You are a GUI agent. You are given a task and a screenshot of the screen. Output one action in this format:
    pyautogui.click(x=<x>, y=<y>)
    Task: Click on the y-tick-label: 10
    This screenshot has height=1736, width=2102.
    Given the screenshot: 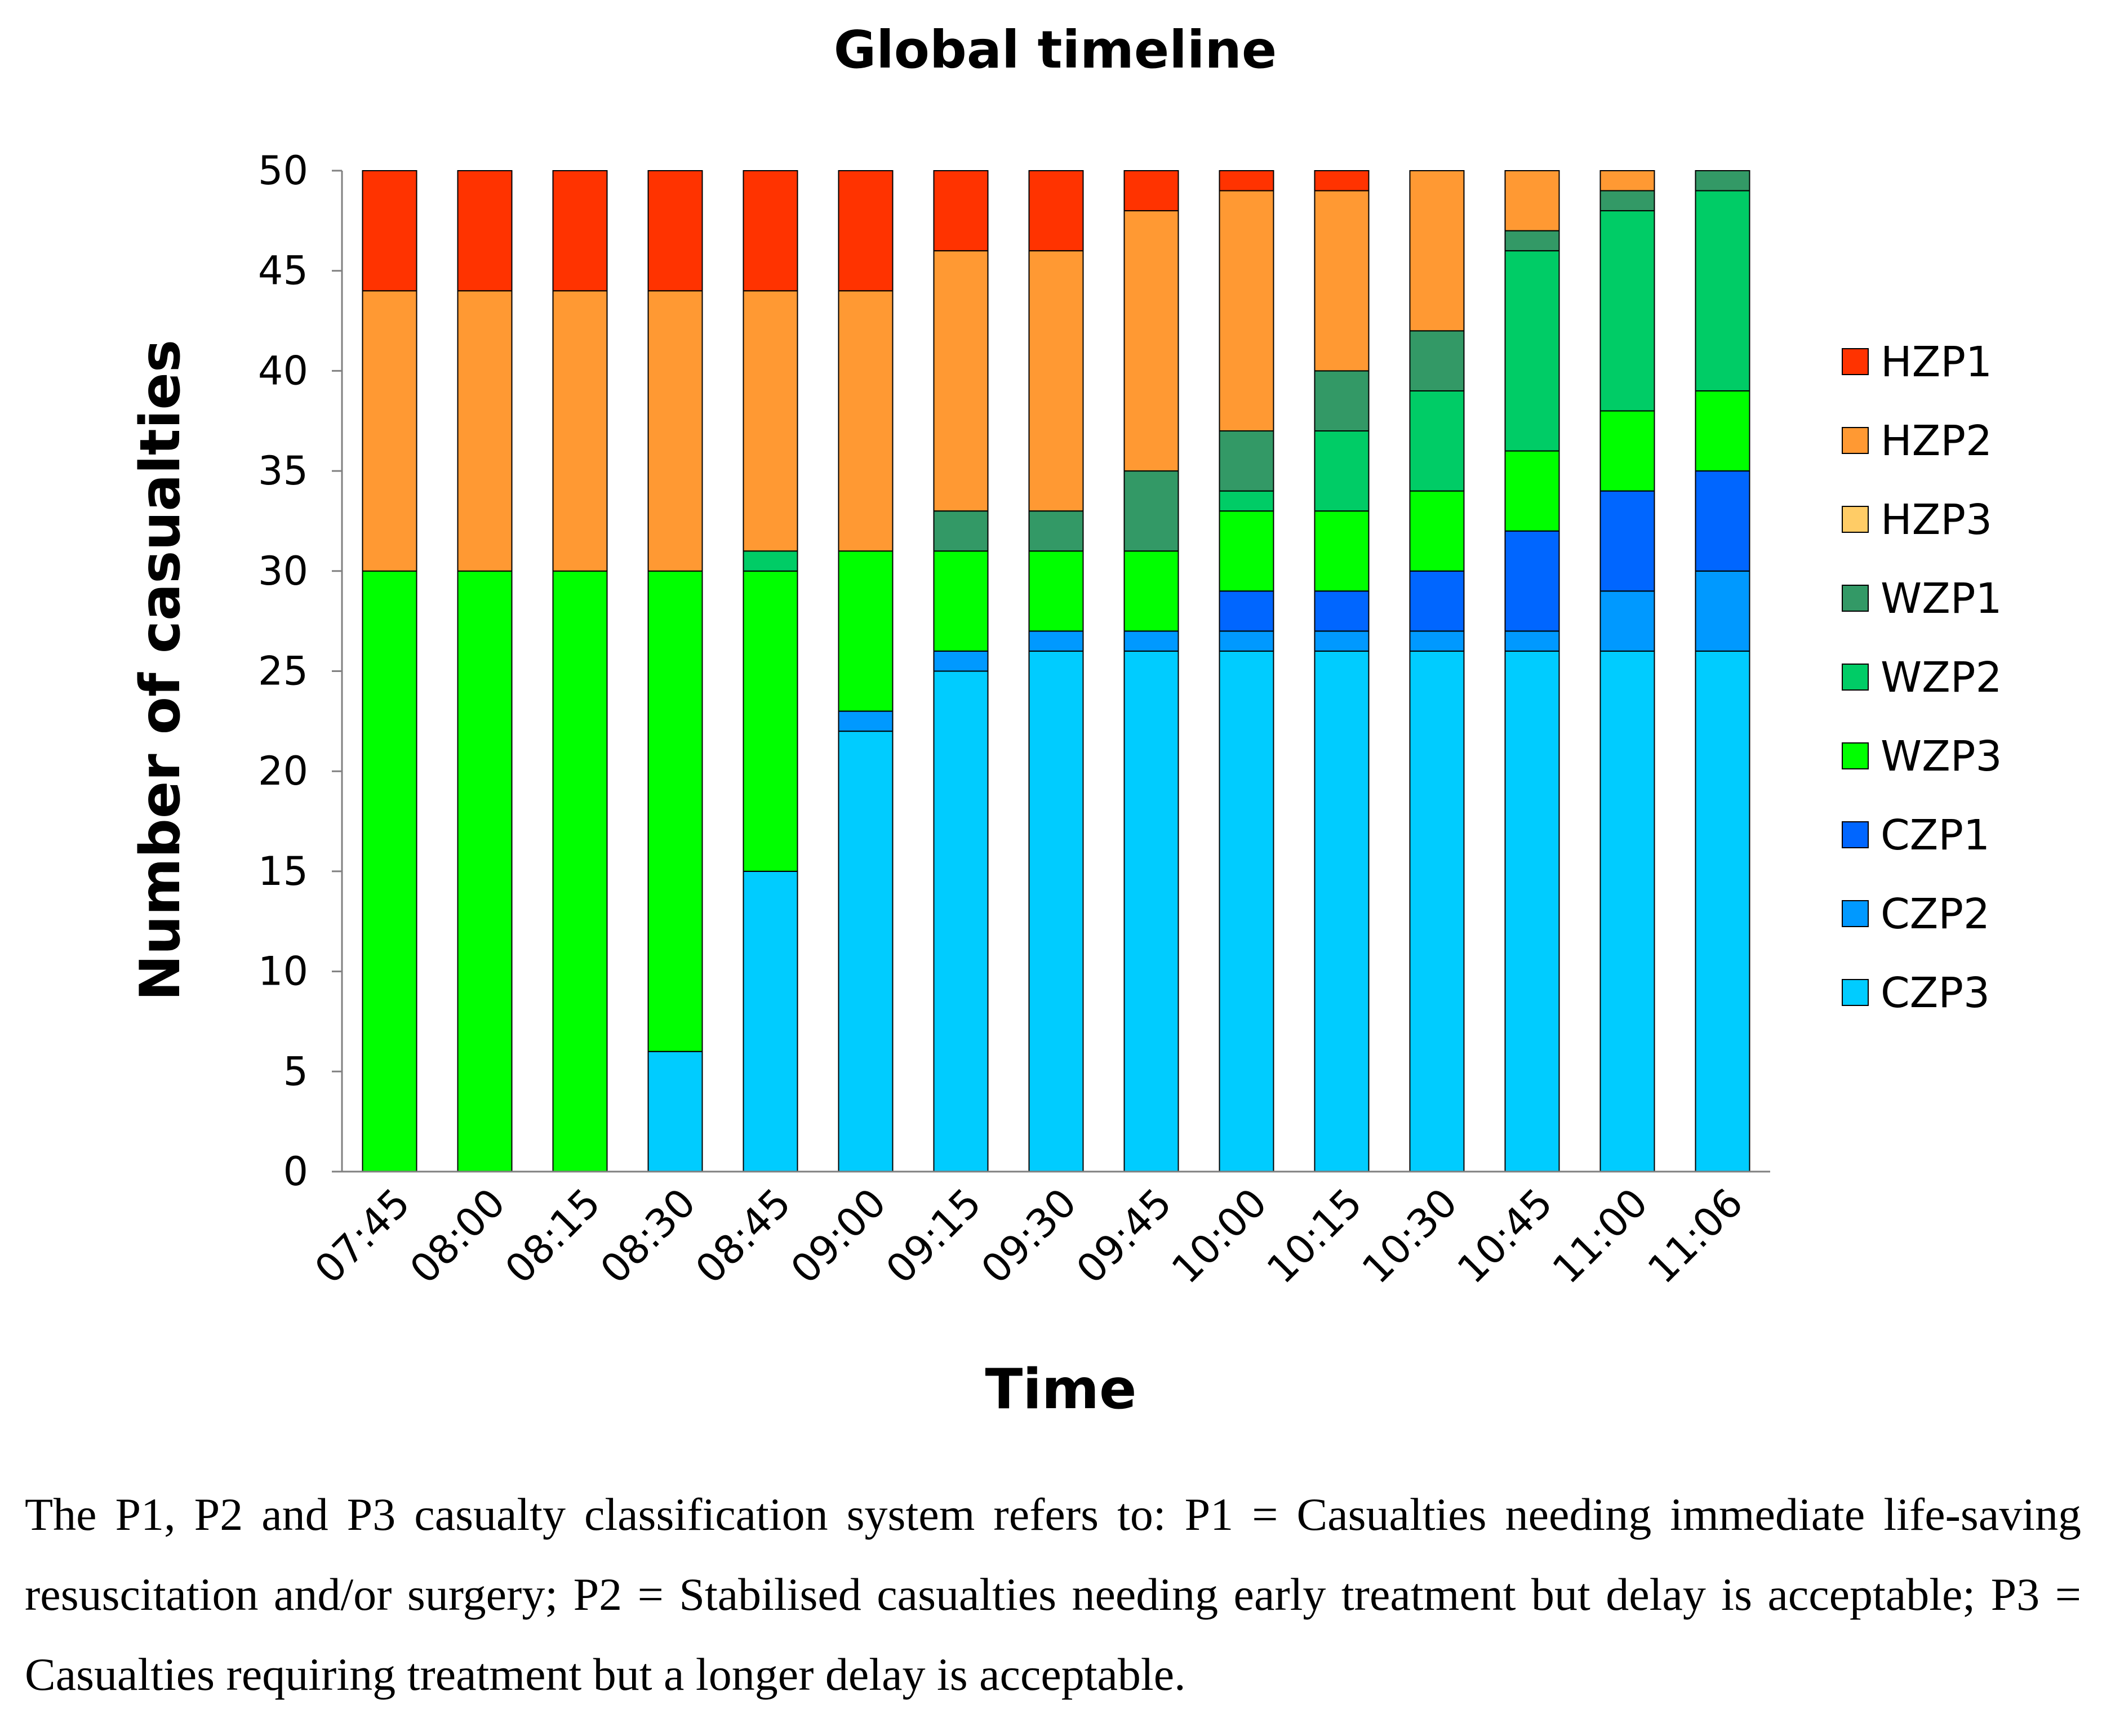 What is the action you would take?
    pyautogui.click(x=283, y=972)
    